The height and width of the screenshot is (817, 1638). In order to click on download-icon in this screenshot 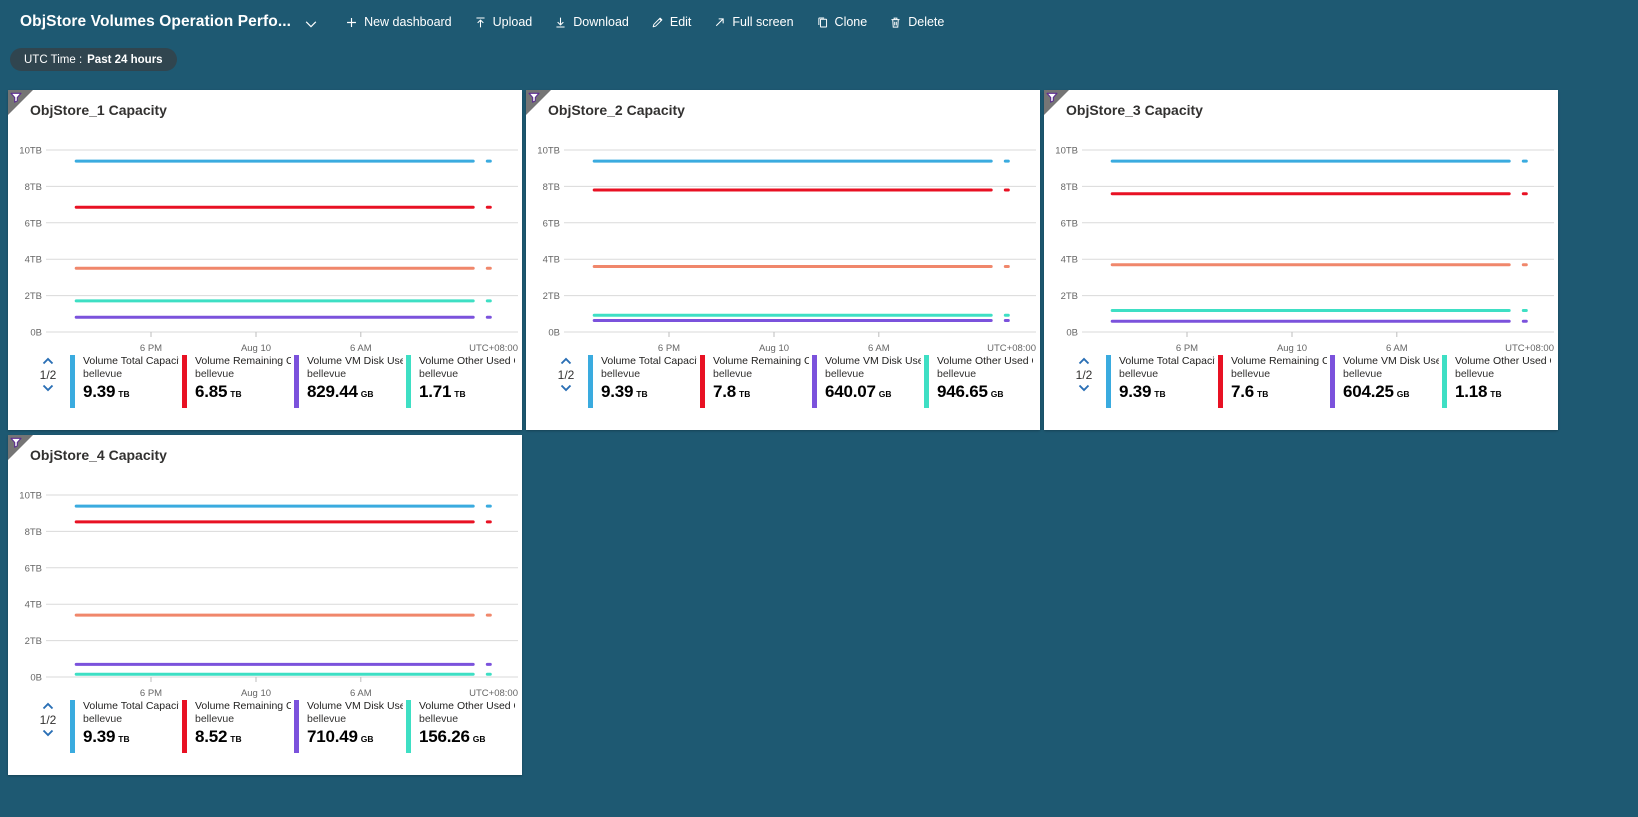, I will do `click(560, 22)`.